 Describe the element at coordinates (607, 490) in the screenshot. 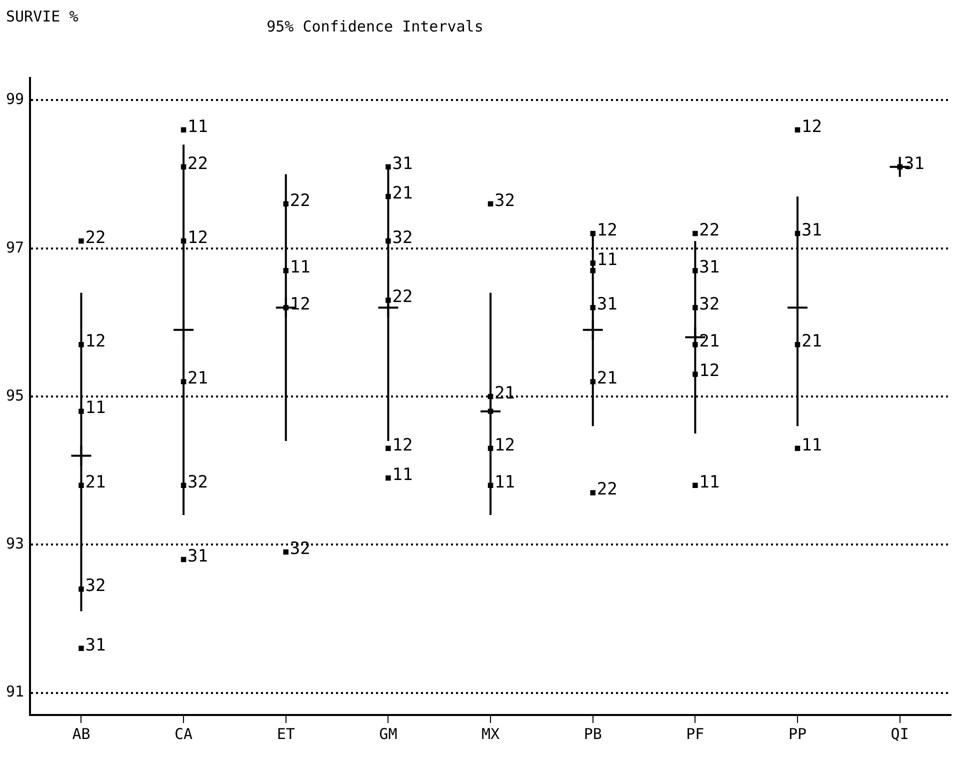

I see `series-label: 22` at that location.